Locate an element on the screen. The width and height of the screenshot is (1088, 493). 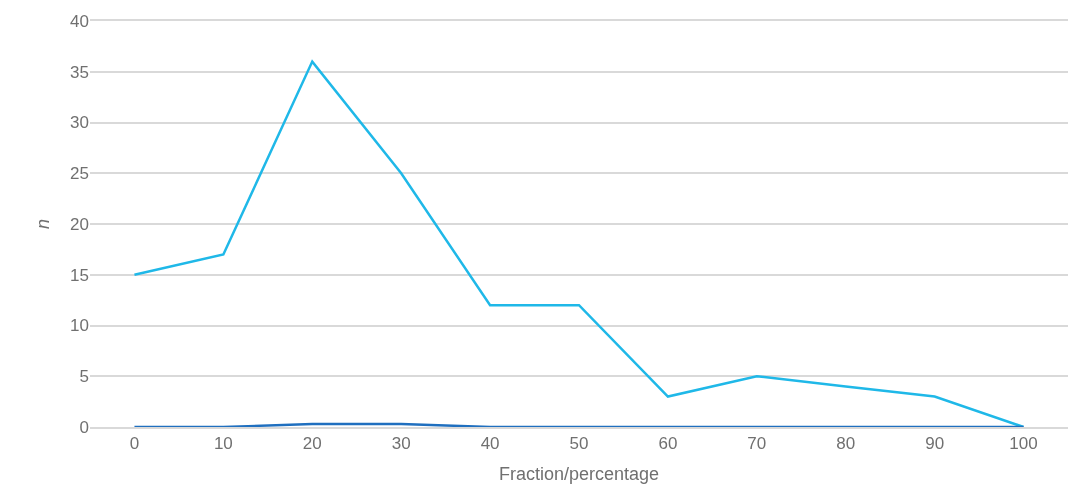
x-tick-label: 80 is located at coordinates (846, 444).